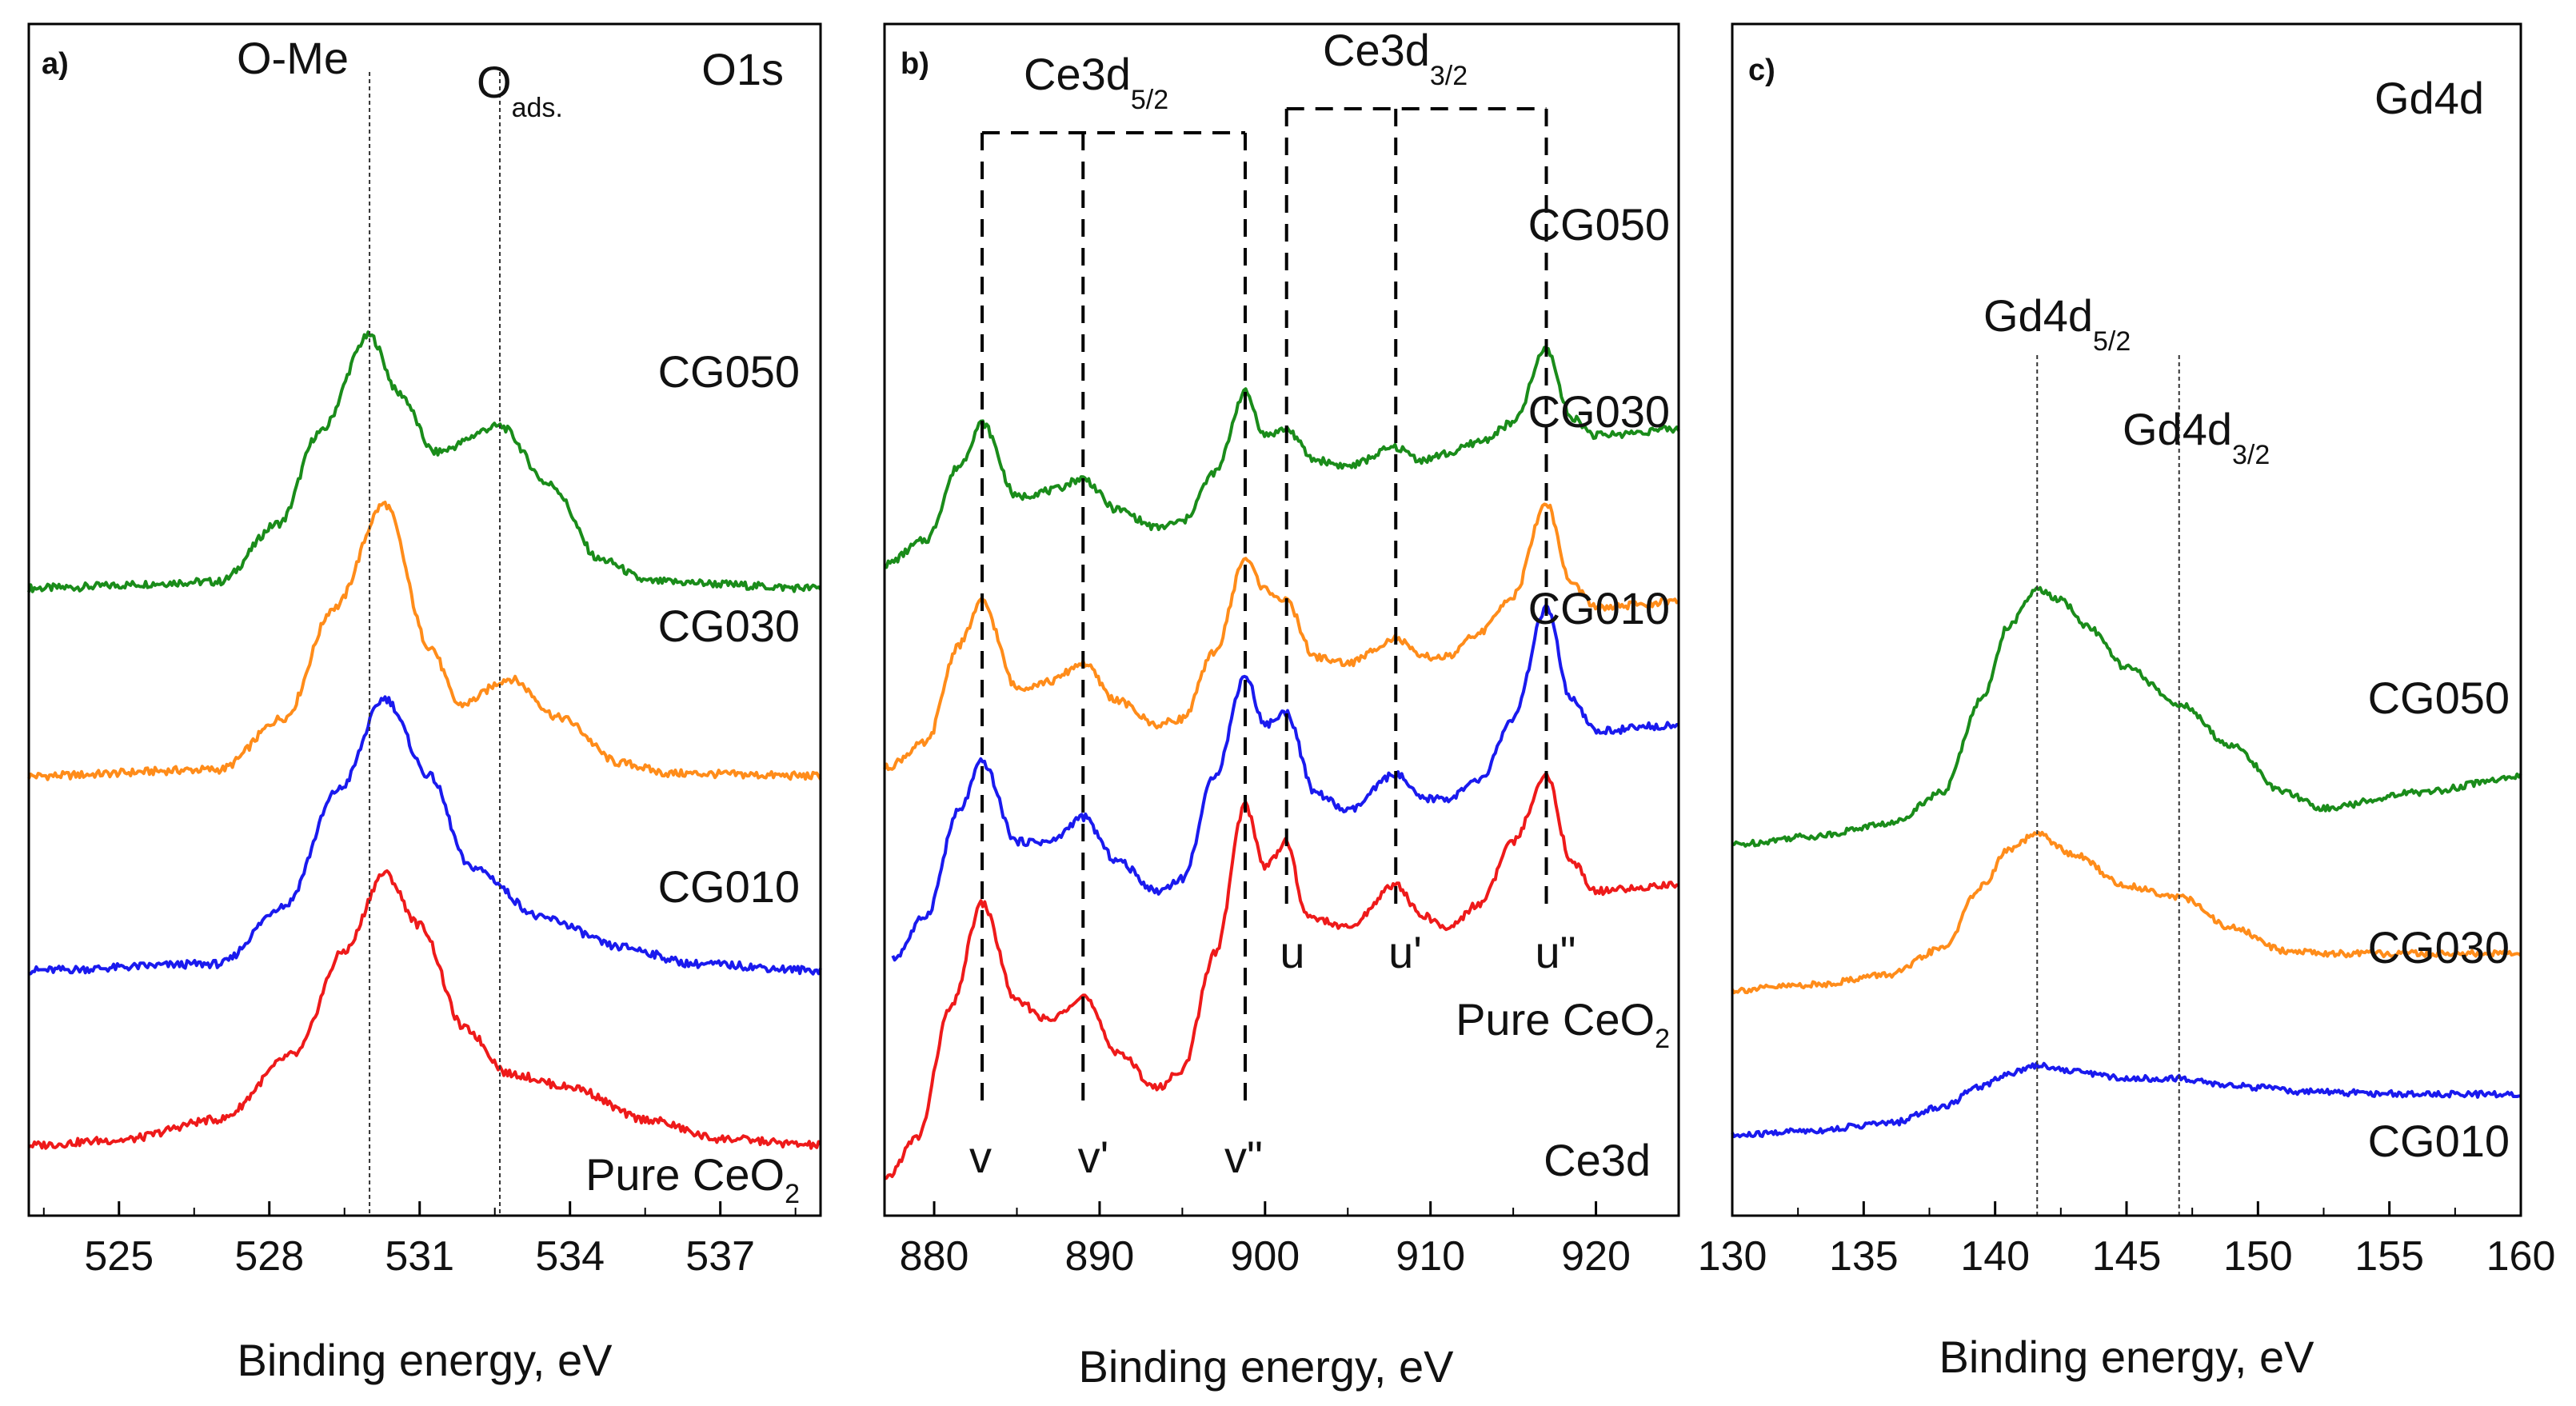  What do you see at coordinates (495, 82) in the screenshot?
I see `ref-label-o-ads-main: O` at bounding box center [495, 82].